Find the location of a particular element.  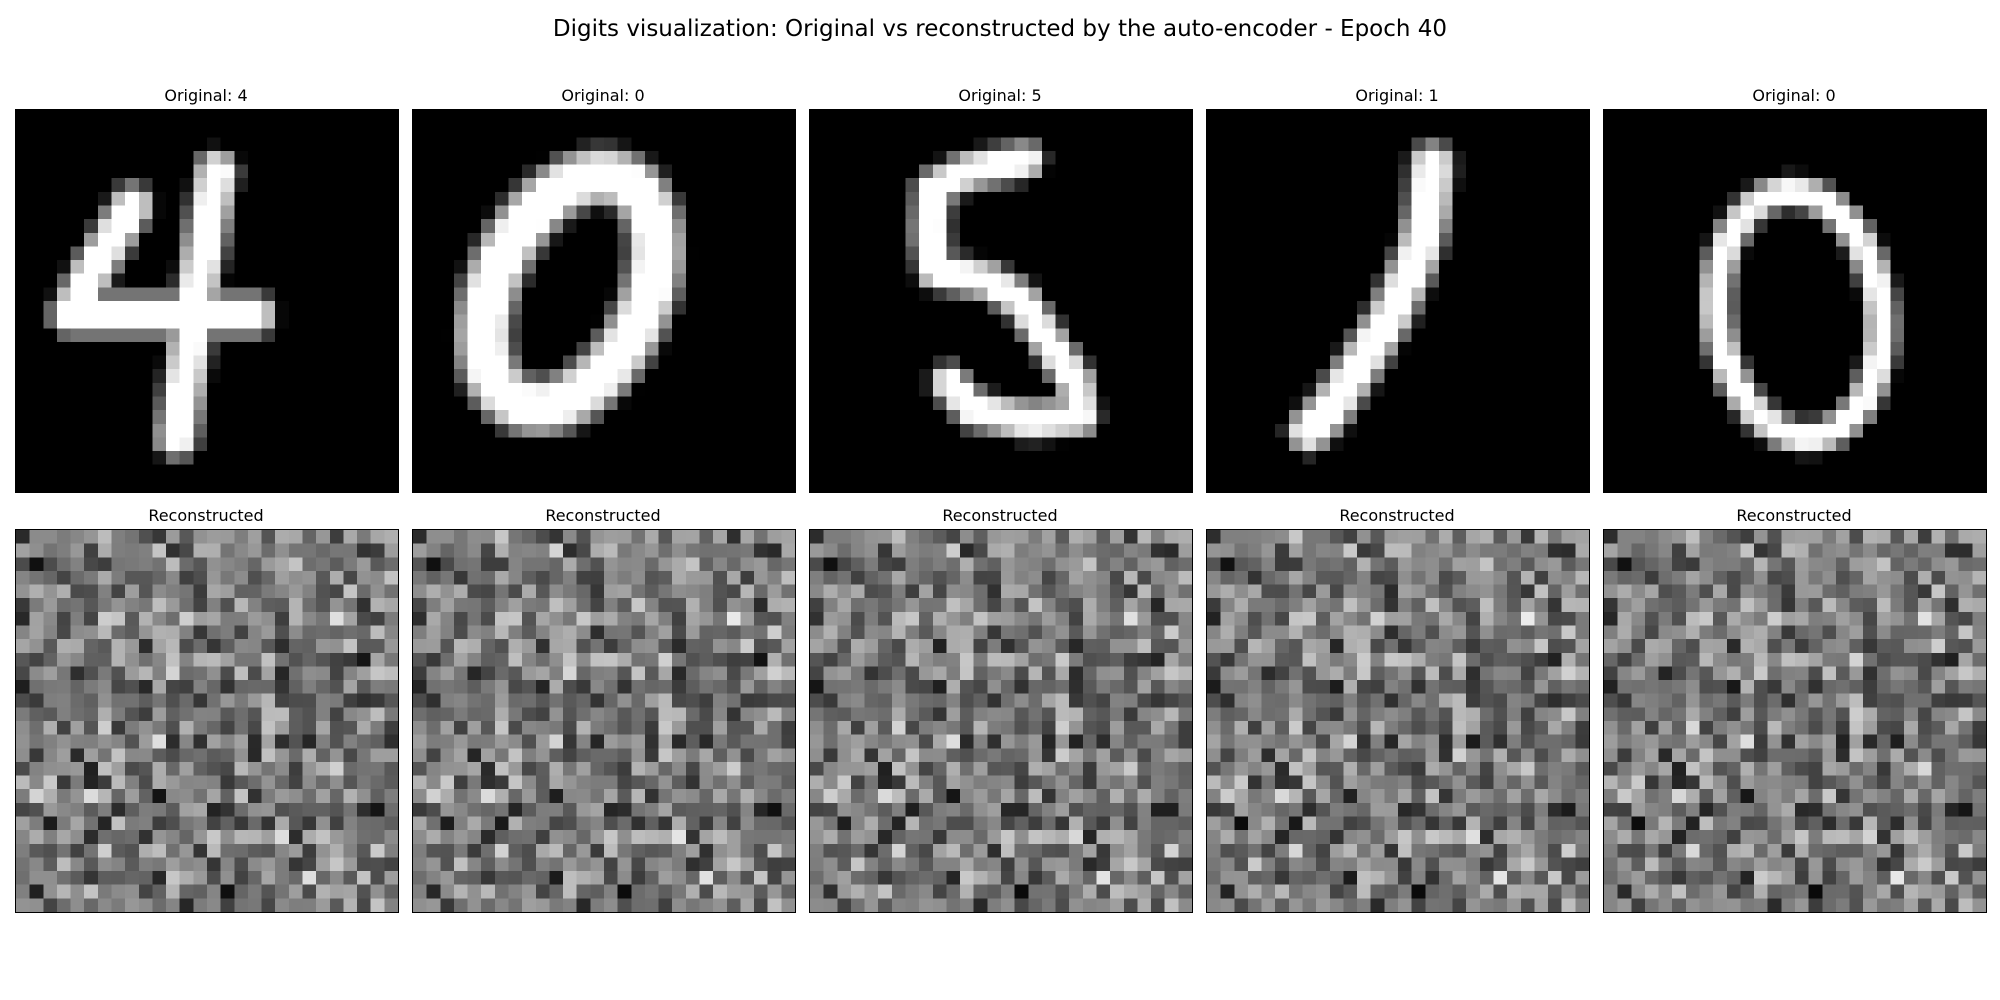

original-title-3: Original: 5 is located at coordinates (1000, 95).